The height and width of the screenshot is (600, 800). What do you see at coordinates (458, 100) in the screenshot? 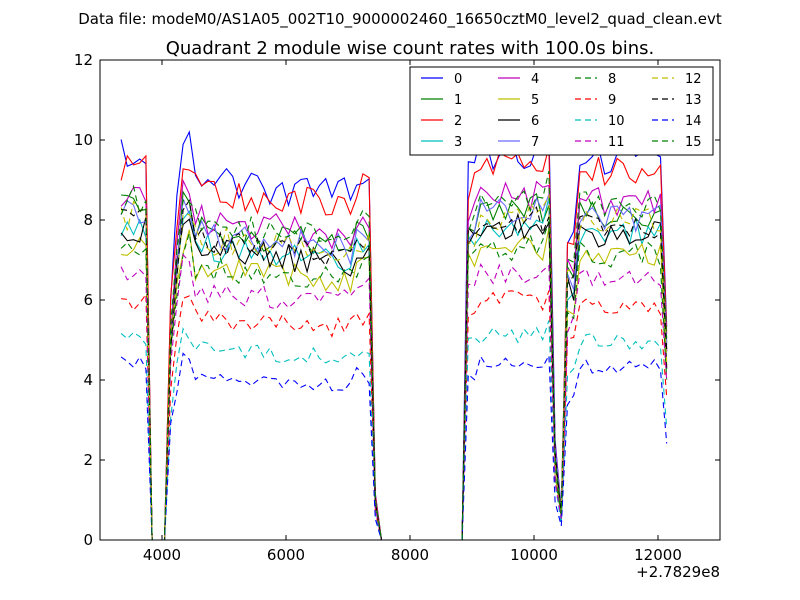
I see `legend-label-1: 1` at bounding box center [458, 100].